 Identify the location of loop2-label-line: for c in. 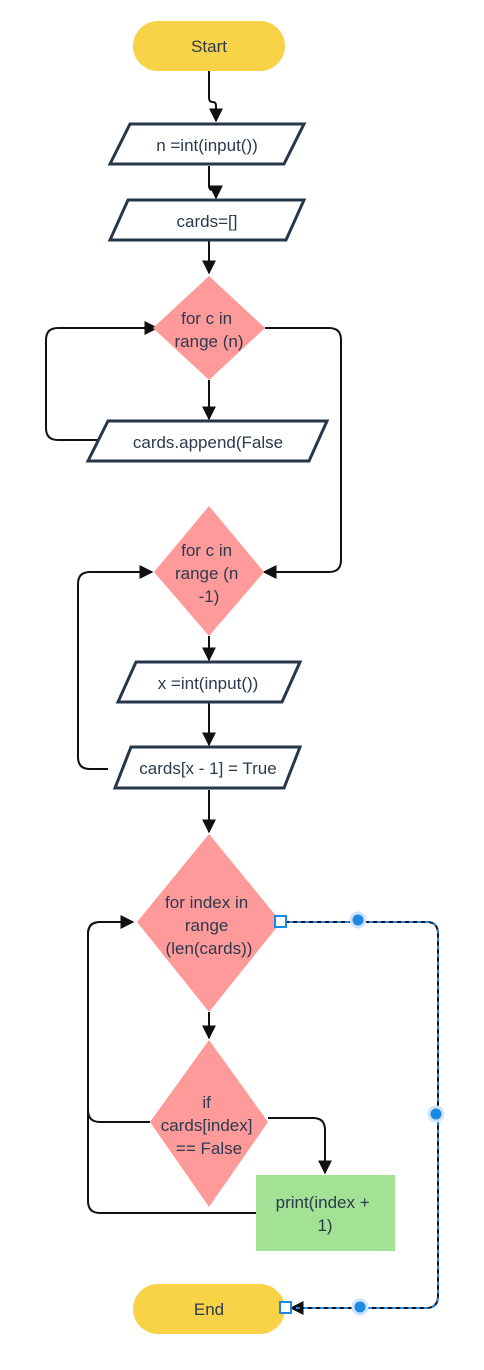
(206, 550).